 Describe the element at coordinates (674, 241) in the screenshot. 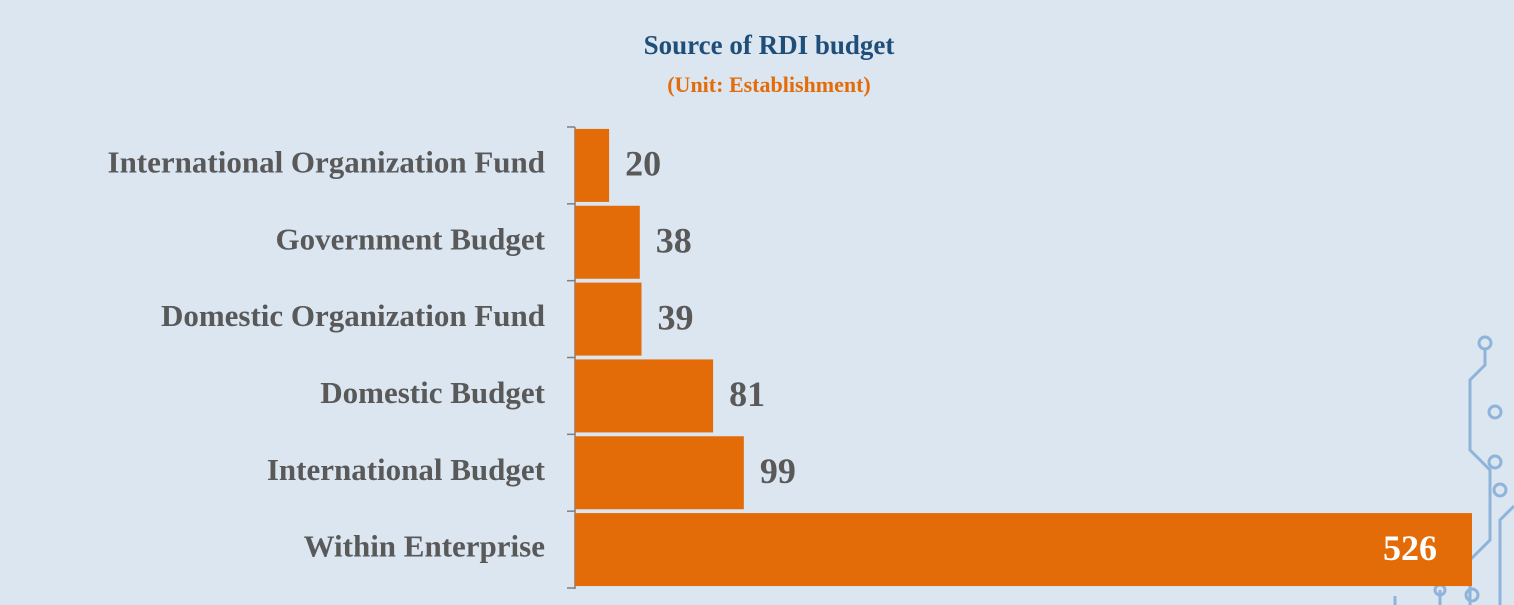

I see `value-label: 38` at that location.